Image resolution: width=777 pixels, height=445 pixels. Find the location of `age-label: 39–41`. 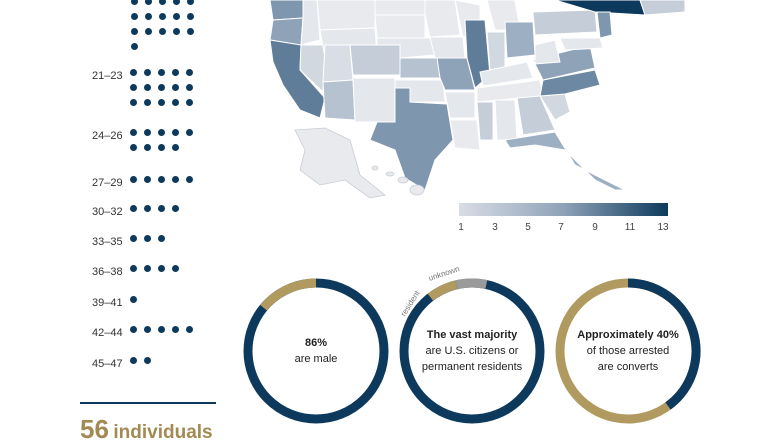

age-label: 39–41 is located at coordinates (107, 303).